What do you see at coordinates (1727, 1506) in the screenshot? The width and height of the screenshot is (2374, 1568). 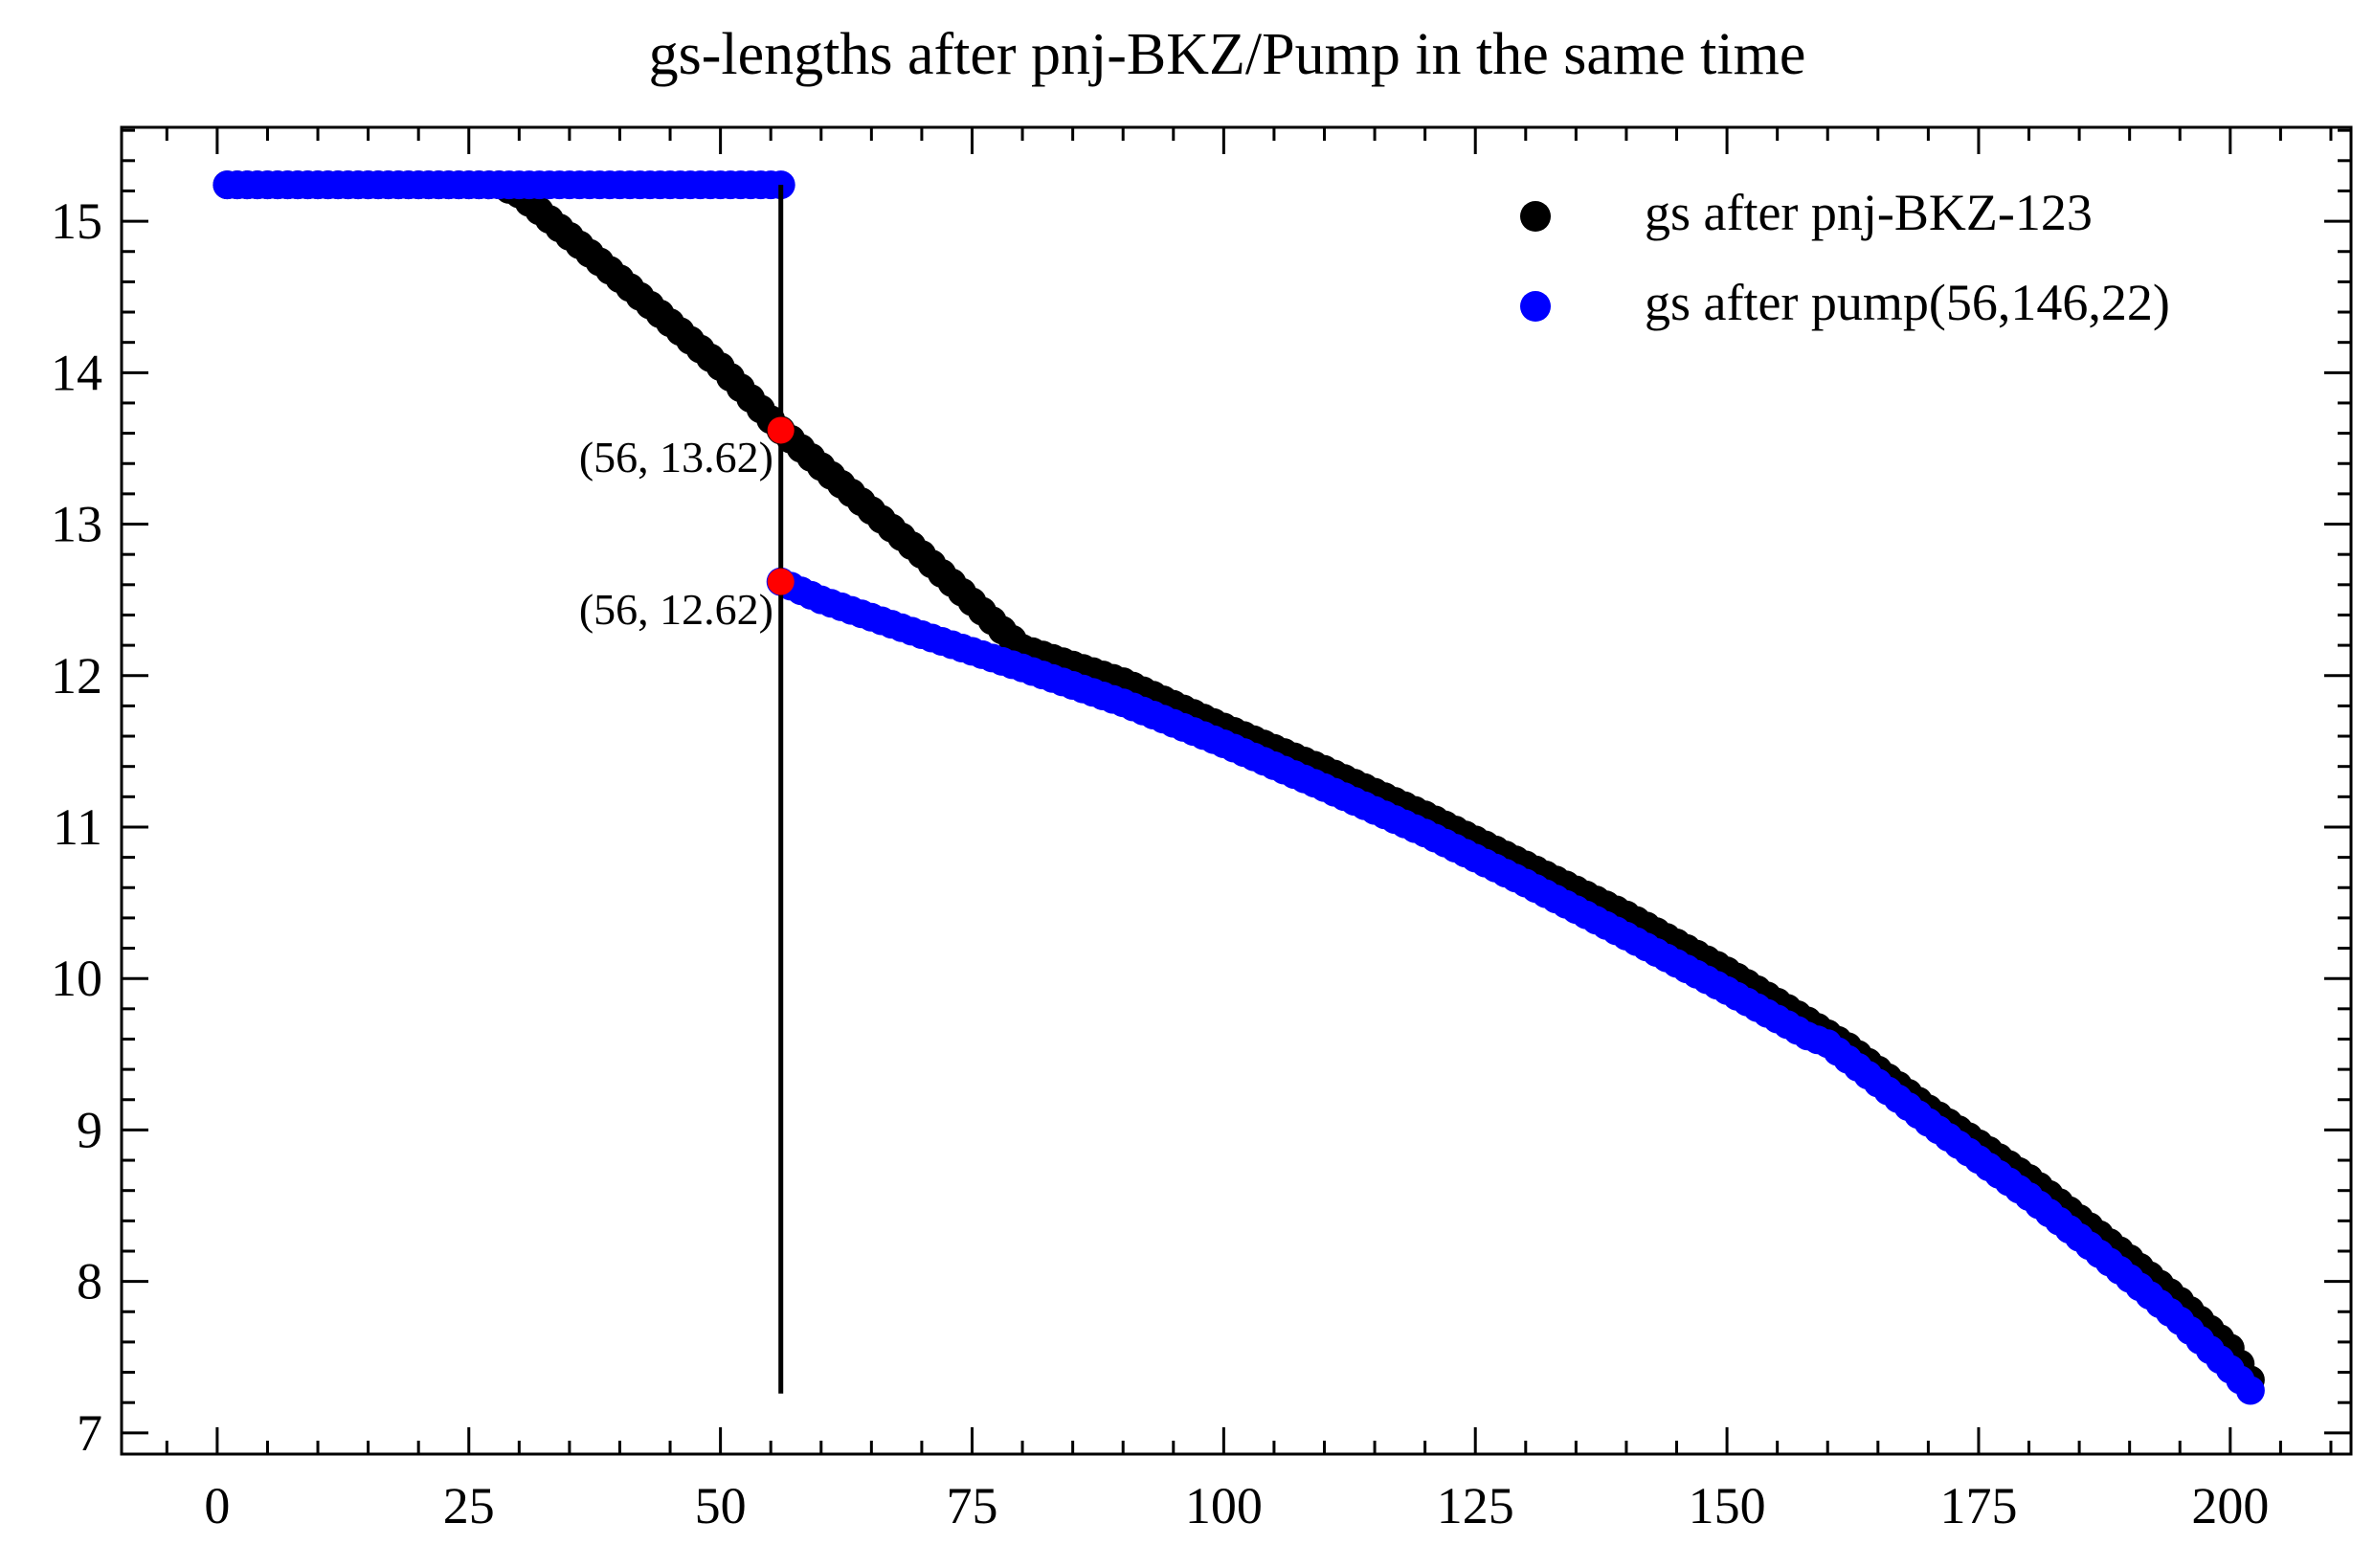 I see `x-tick-label: 150` at bounding box center [1727, 1506].